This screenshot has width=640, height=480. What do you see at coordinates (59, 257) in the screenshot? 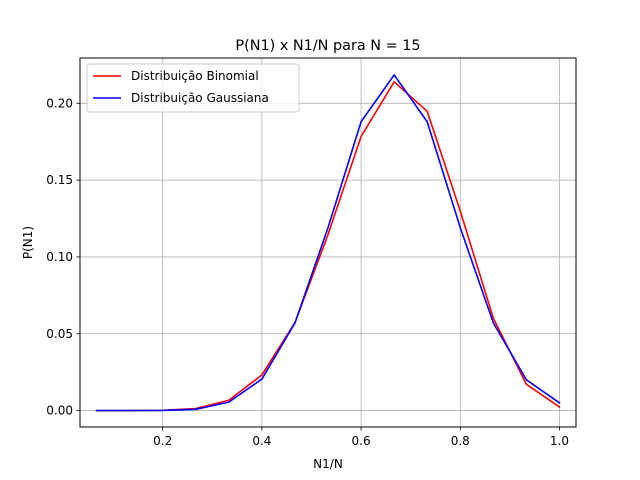
I see `y-tick-label: 0.10` at bounding box center [59, 257].